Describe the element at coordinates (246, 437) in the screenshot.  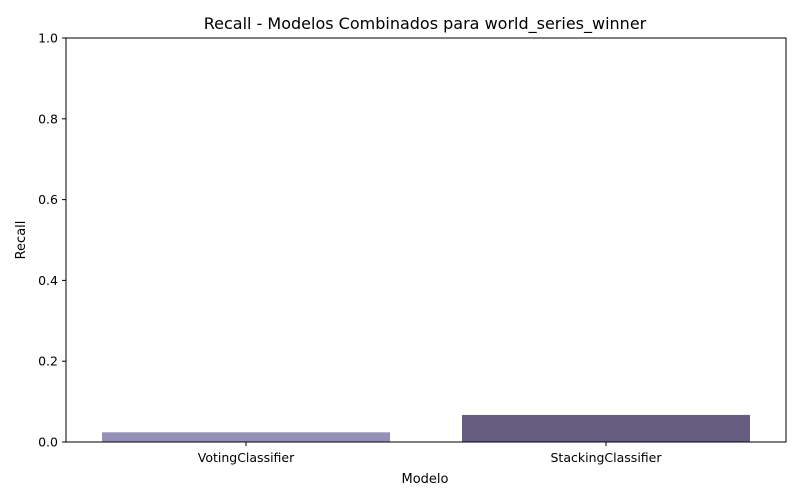
I see `bar-VotingClassifier` at that location.